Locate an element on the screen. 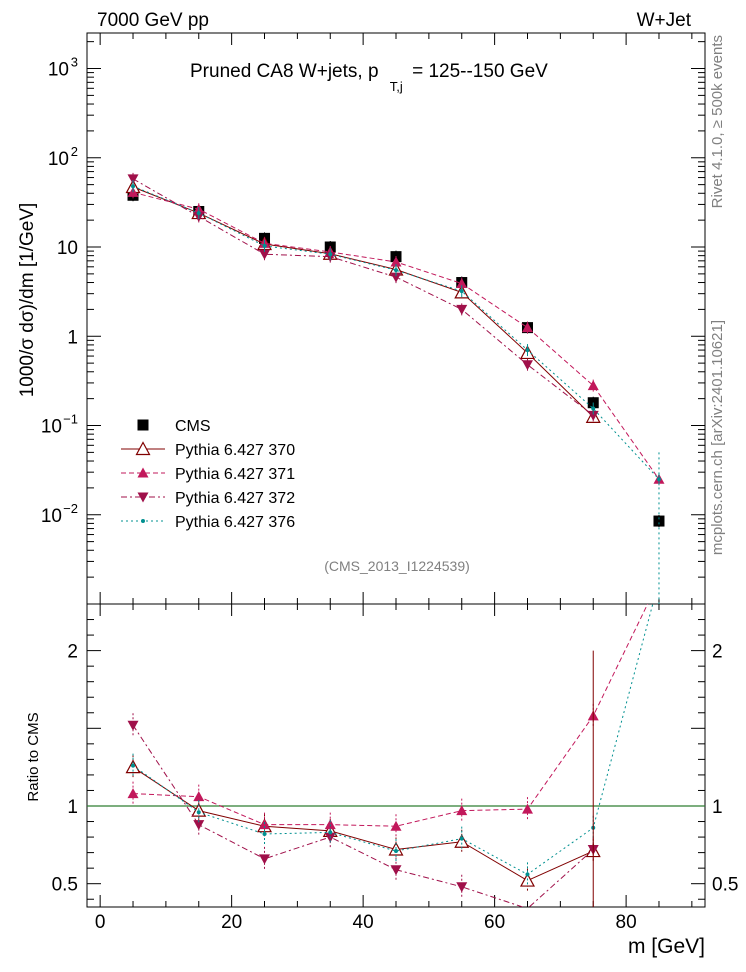 The height and width of the screenshot is (972, 746). legend-entry-2: Pythia 6.427 371 is located at coordinates (208, 474).